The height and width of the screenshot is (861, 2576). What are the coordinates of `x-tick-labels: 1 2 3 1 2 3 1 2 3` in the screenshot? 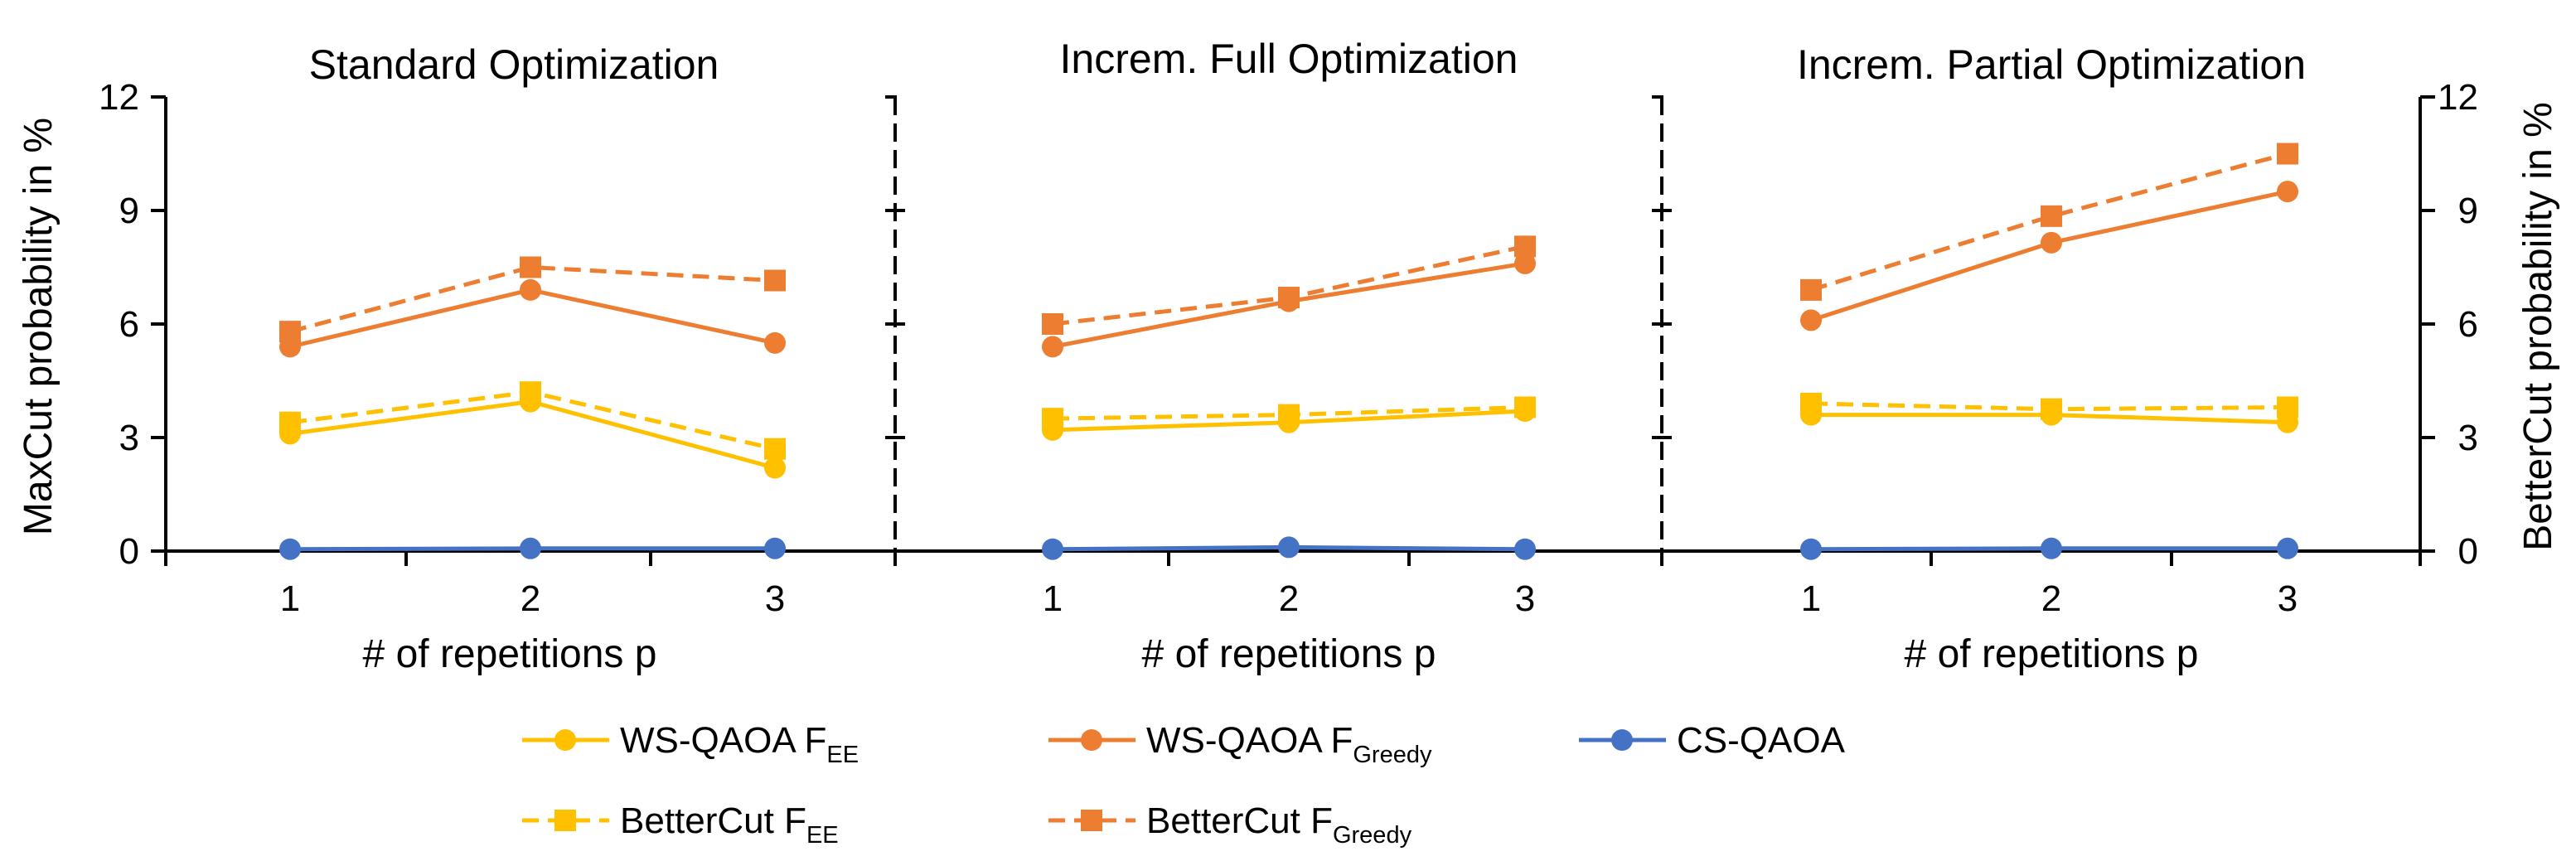 It's located at (1289, 598).